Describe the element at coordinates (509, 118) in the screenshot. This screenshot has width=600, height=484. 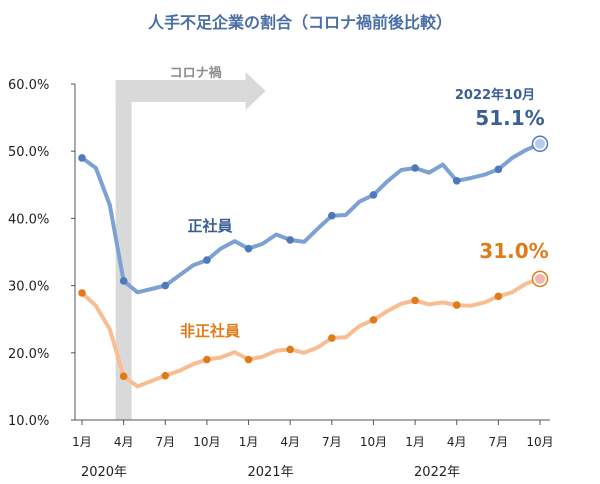
I see `annotation-regular-last: 51.1%` at that location.